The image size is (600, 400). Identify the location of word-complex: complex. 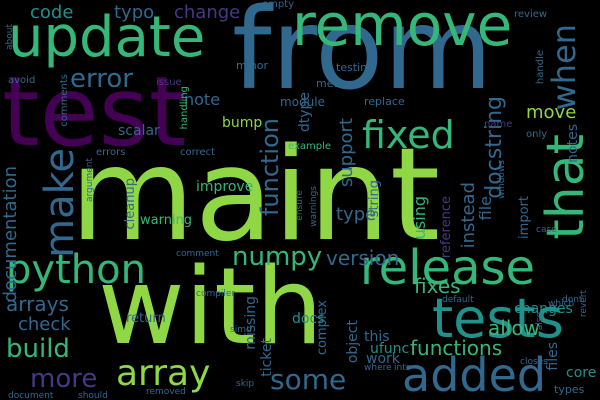
(322, 328).